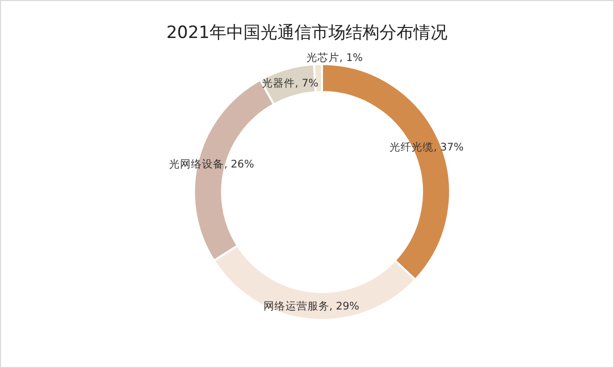 This screenshot has width=614, height=368. I want to click on slice-label: 光纤光缆, so click(412, 147).